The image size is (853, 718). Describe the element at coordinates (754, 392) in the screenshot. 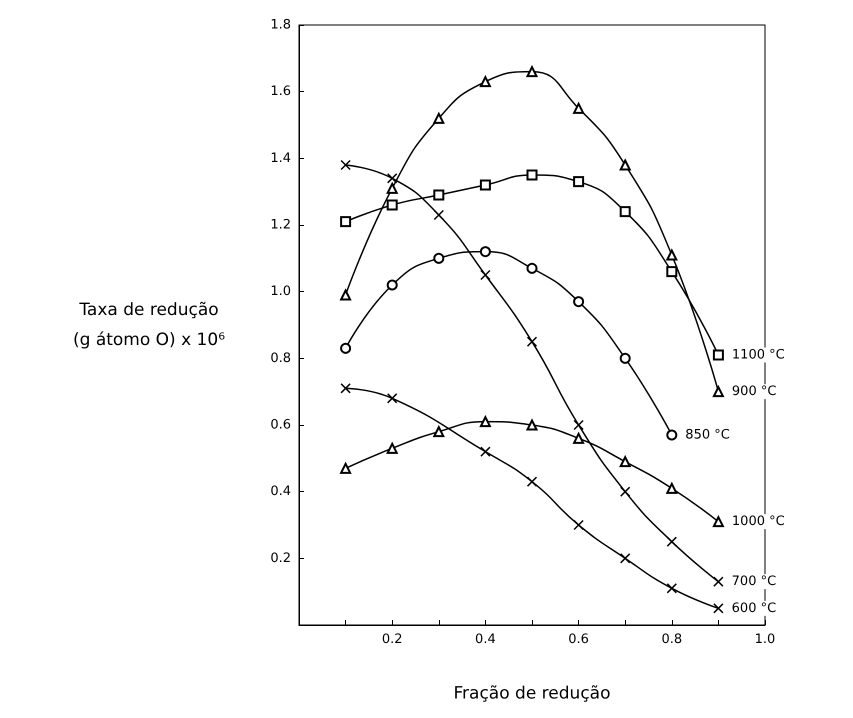

I see `series-label: 900 °C` at that location.